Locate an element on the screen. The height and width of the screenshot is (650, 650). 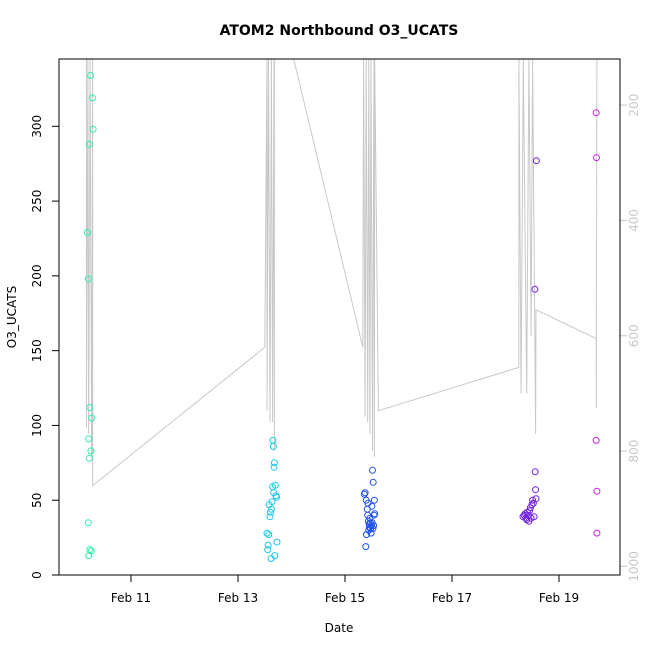
x-tick-label: Feb 11 is located at coordinates (131, 598).